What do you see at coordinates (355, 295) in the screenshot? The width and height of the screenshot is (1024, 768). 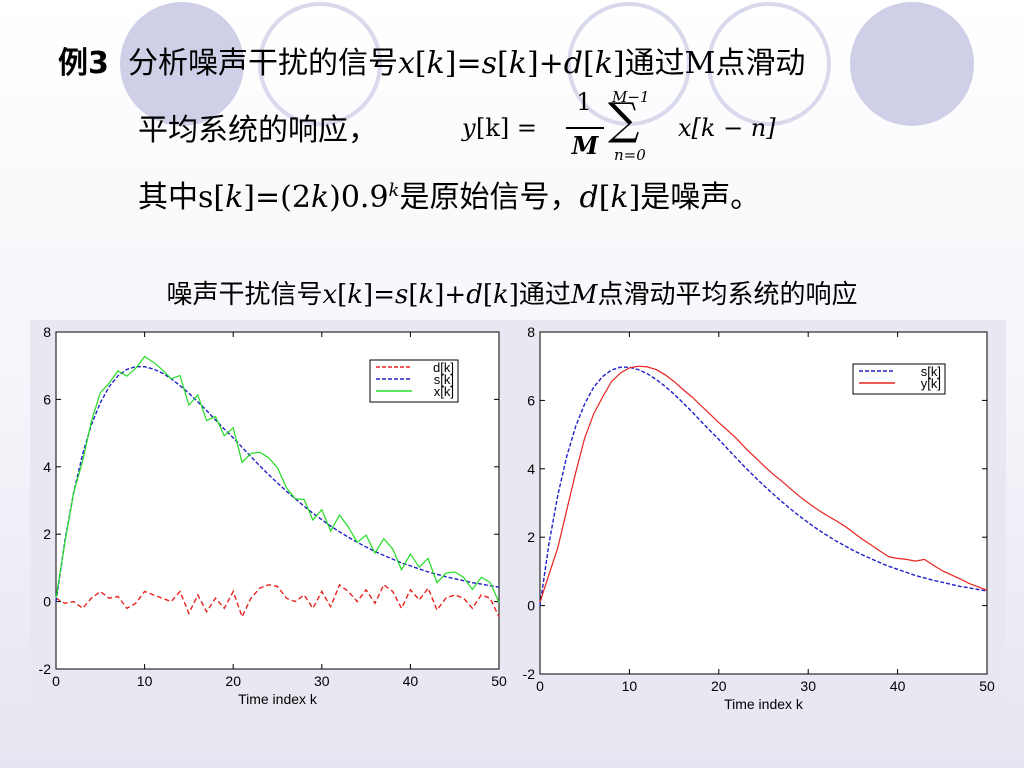 I see `chart-title-k1: k` at bounding box center [355, 295].